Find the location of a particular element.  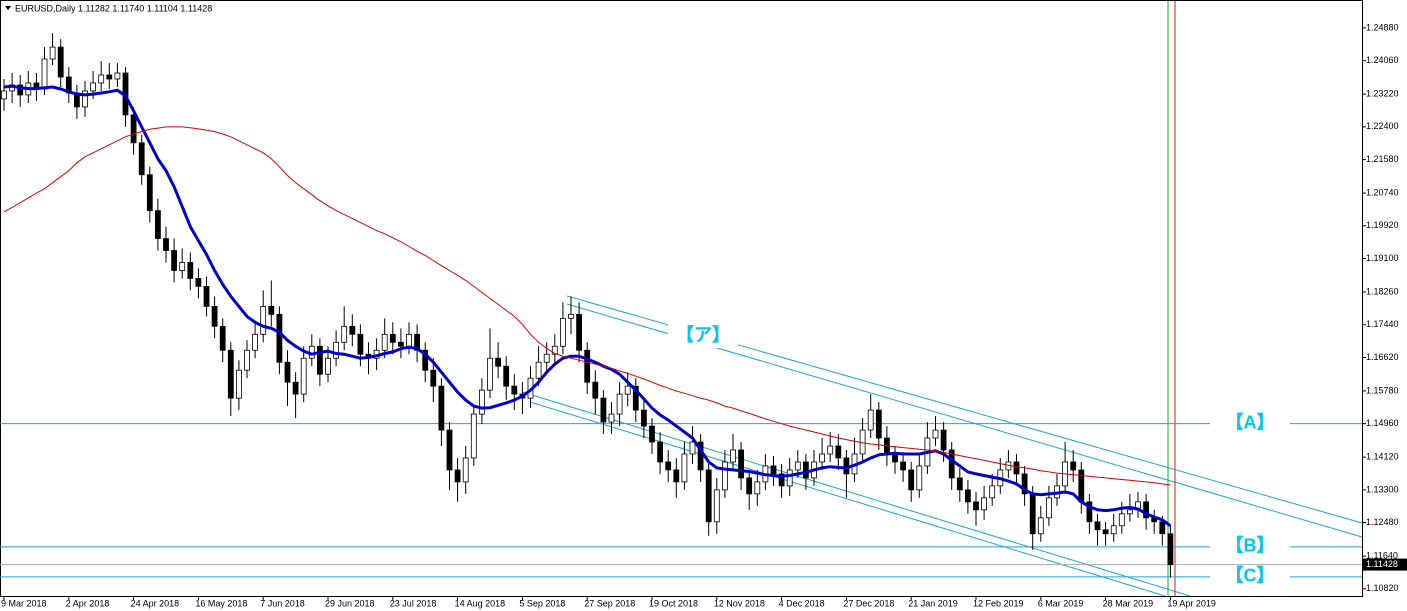

y-tick-label: 1.10820 is located at coordinates (1382, 588).